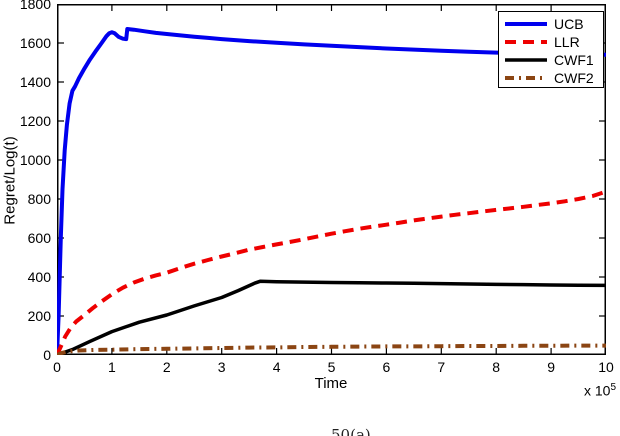 The width and height of the screenshot is (620, 436). I want to click on x-axis-label: Time, so click(331, 383).